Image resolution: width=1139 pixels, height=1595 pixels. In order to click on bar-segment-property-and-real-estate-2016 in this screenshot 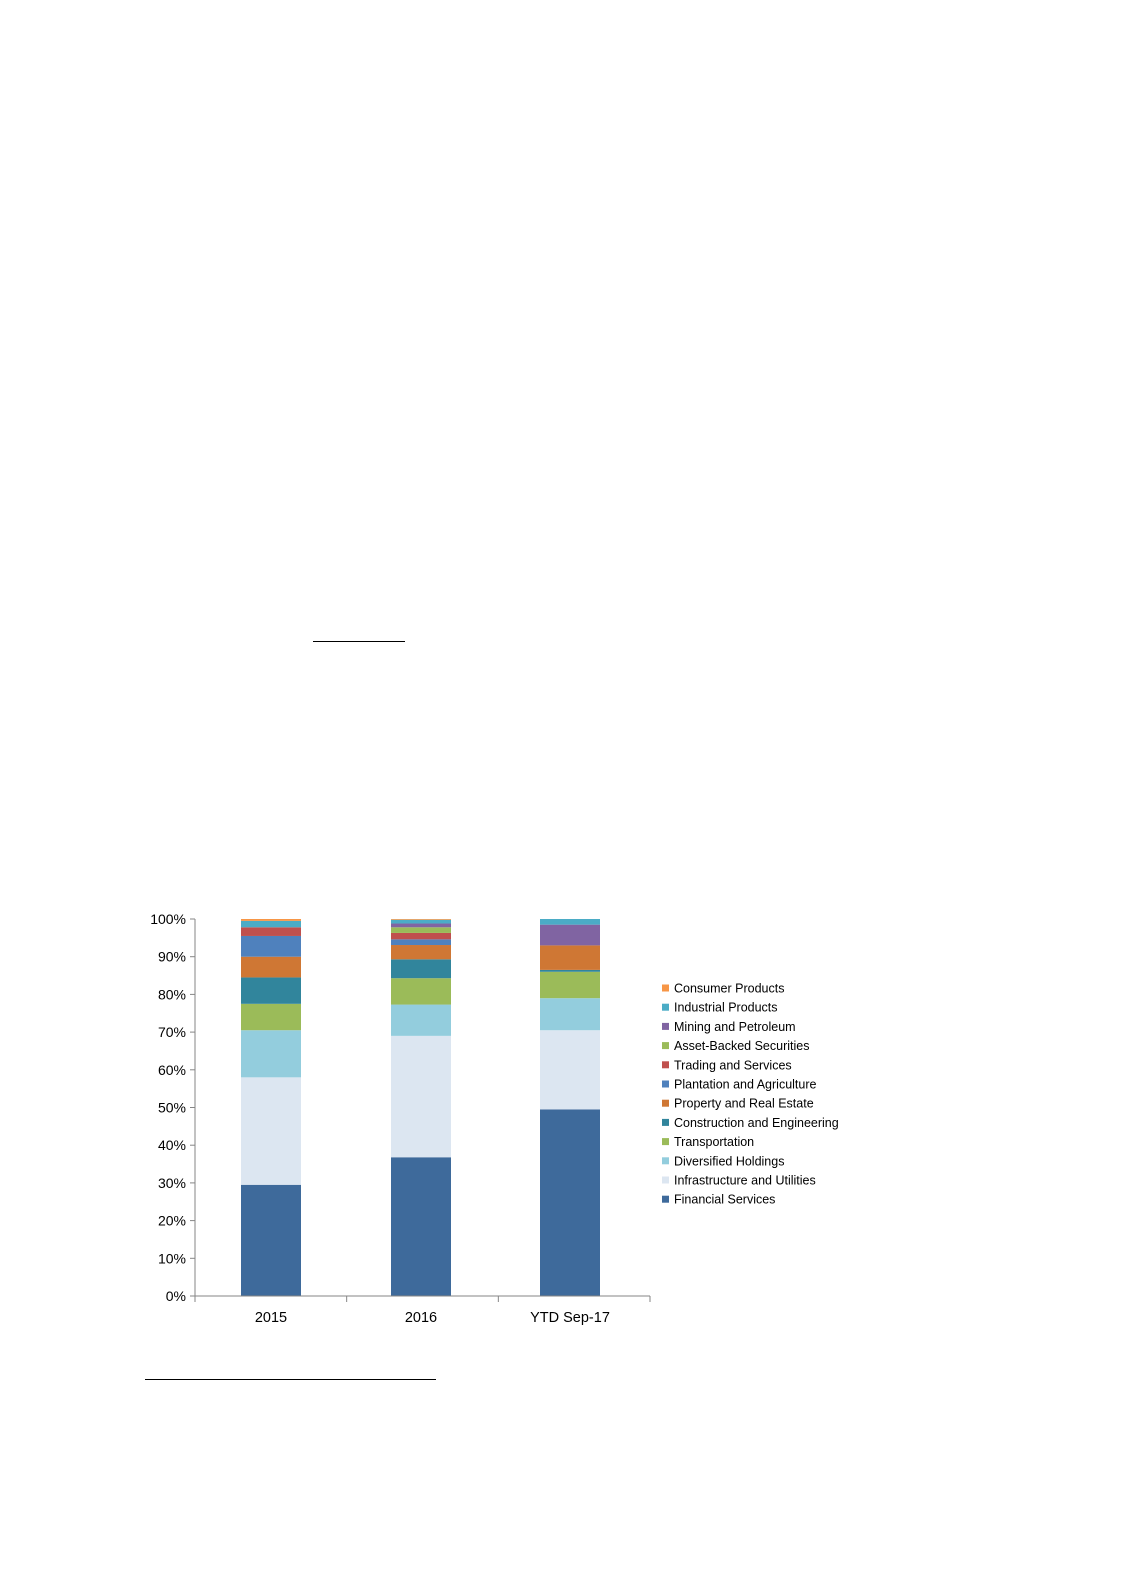, I will do `click(421, 952)`.